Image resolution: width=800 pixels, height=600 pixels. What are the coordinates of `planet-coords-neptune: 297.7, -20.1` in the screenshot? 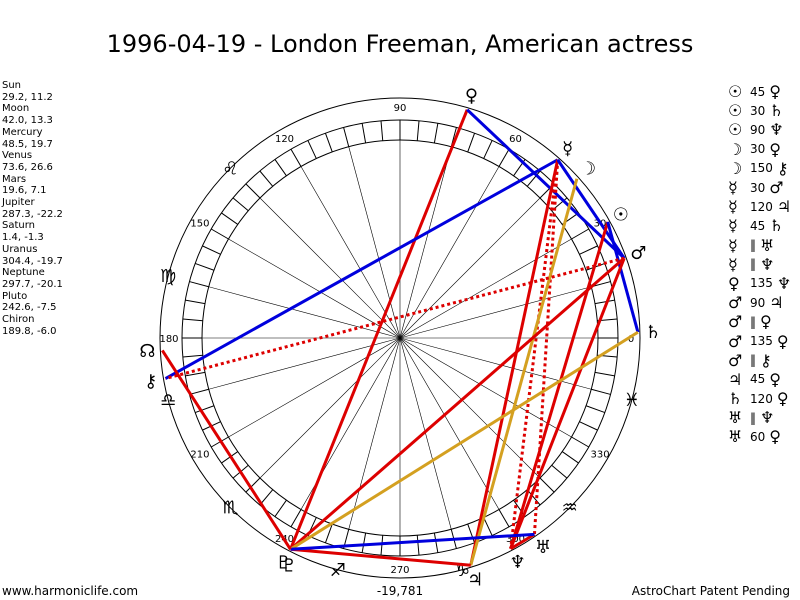 It's located at (32, 284).